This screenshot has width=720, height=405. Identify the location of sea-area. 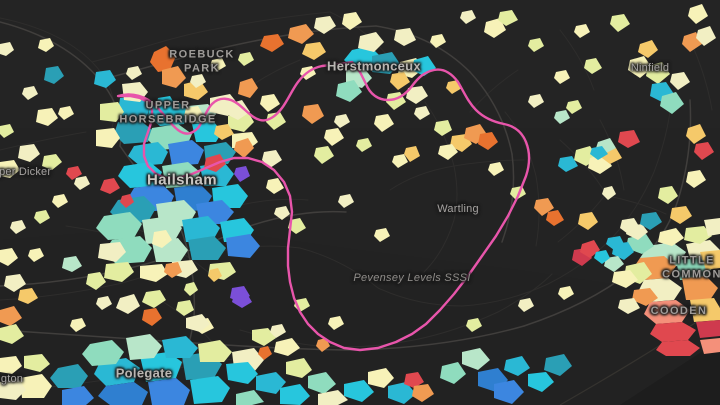
(670, 372).